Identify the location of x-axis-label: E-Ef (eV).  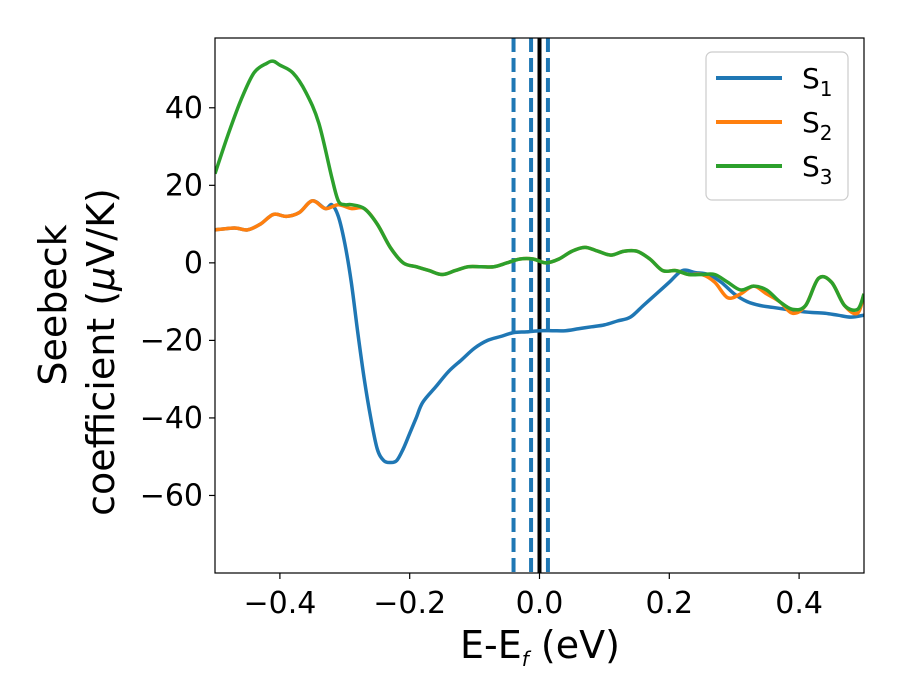
(540, 647).